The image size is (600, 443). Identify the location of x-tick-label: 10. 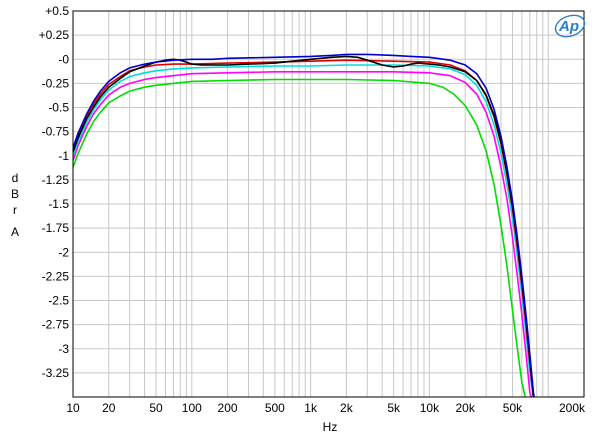
(73, 408).